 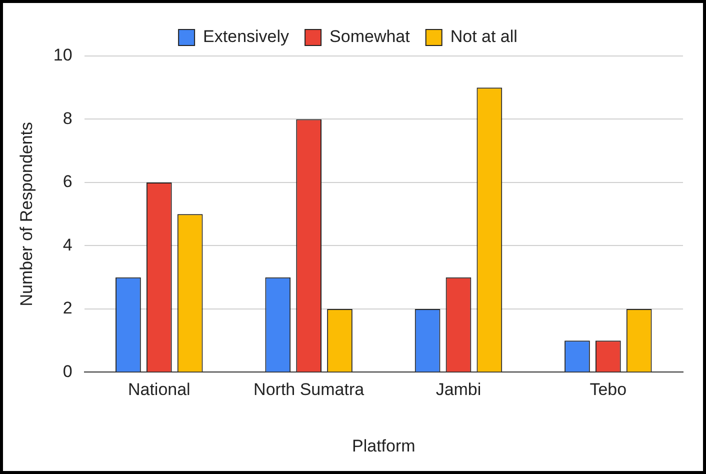 What do you see at coordinates (246, 36) in the screenshot?
I see `legend-label: Extensively` at bounding box center [246, 36].